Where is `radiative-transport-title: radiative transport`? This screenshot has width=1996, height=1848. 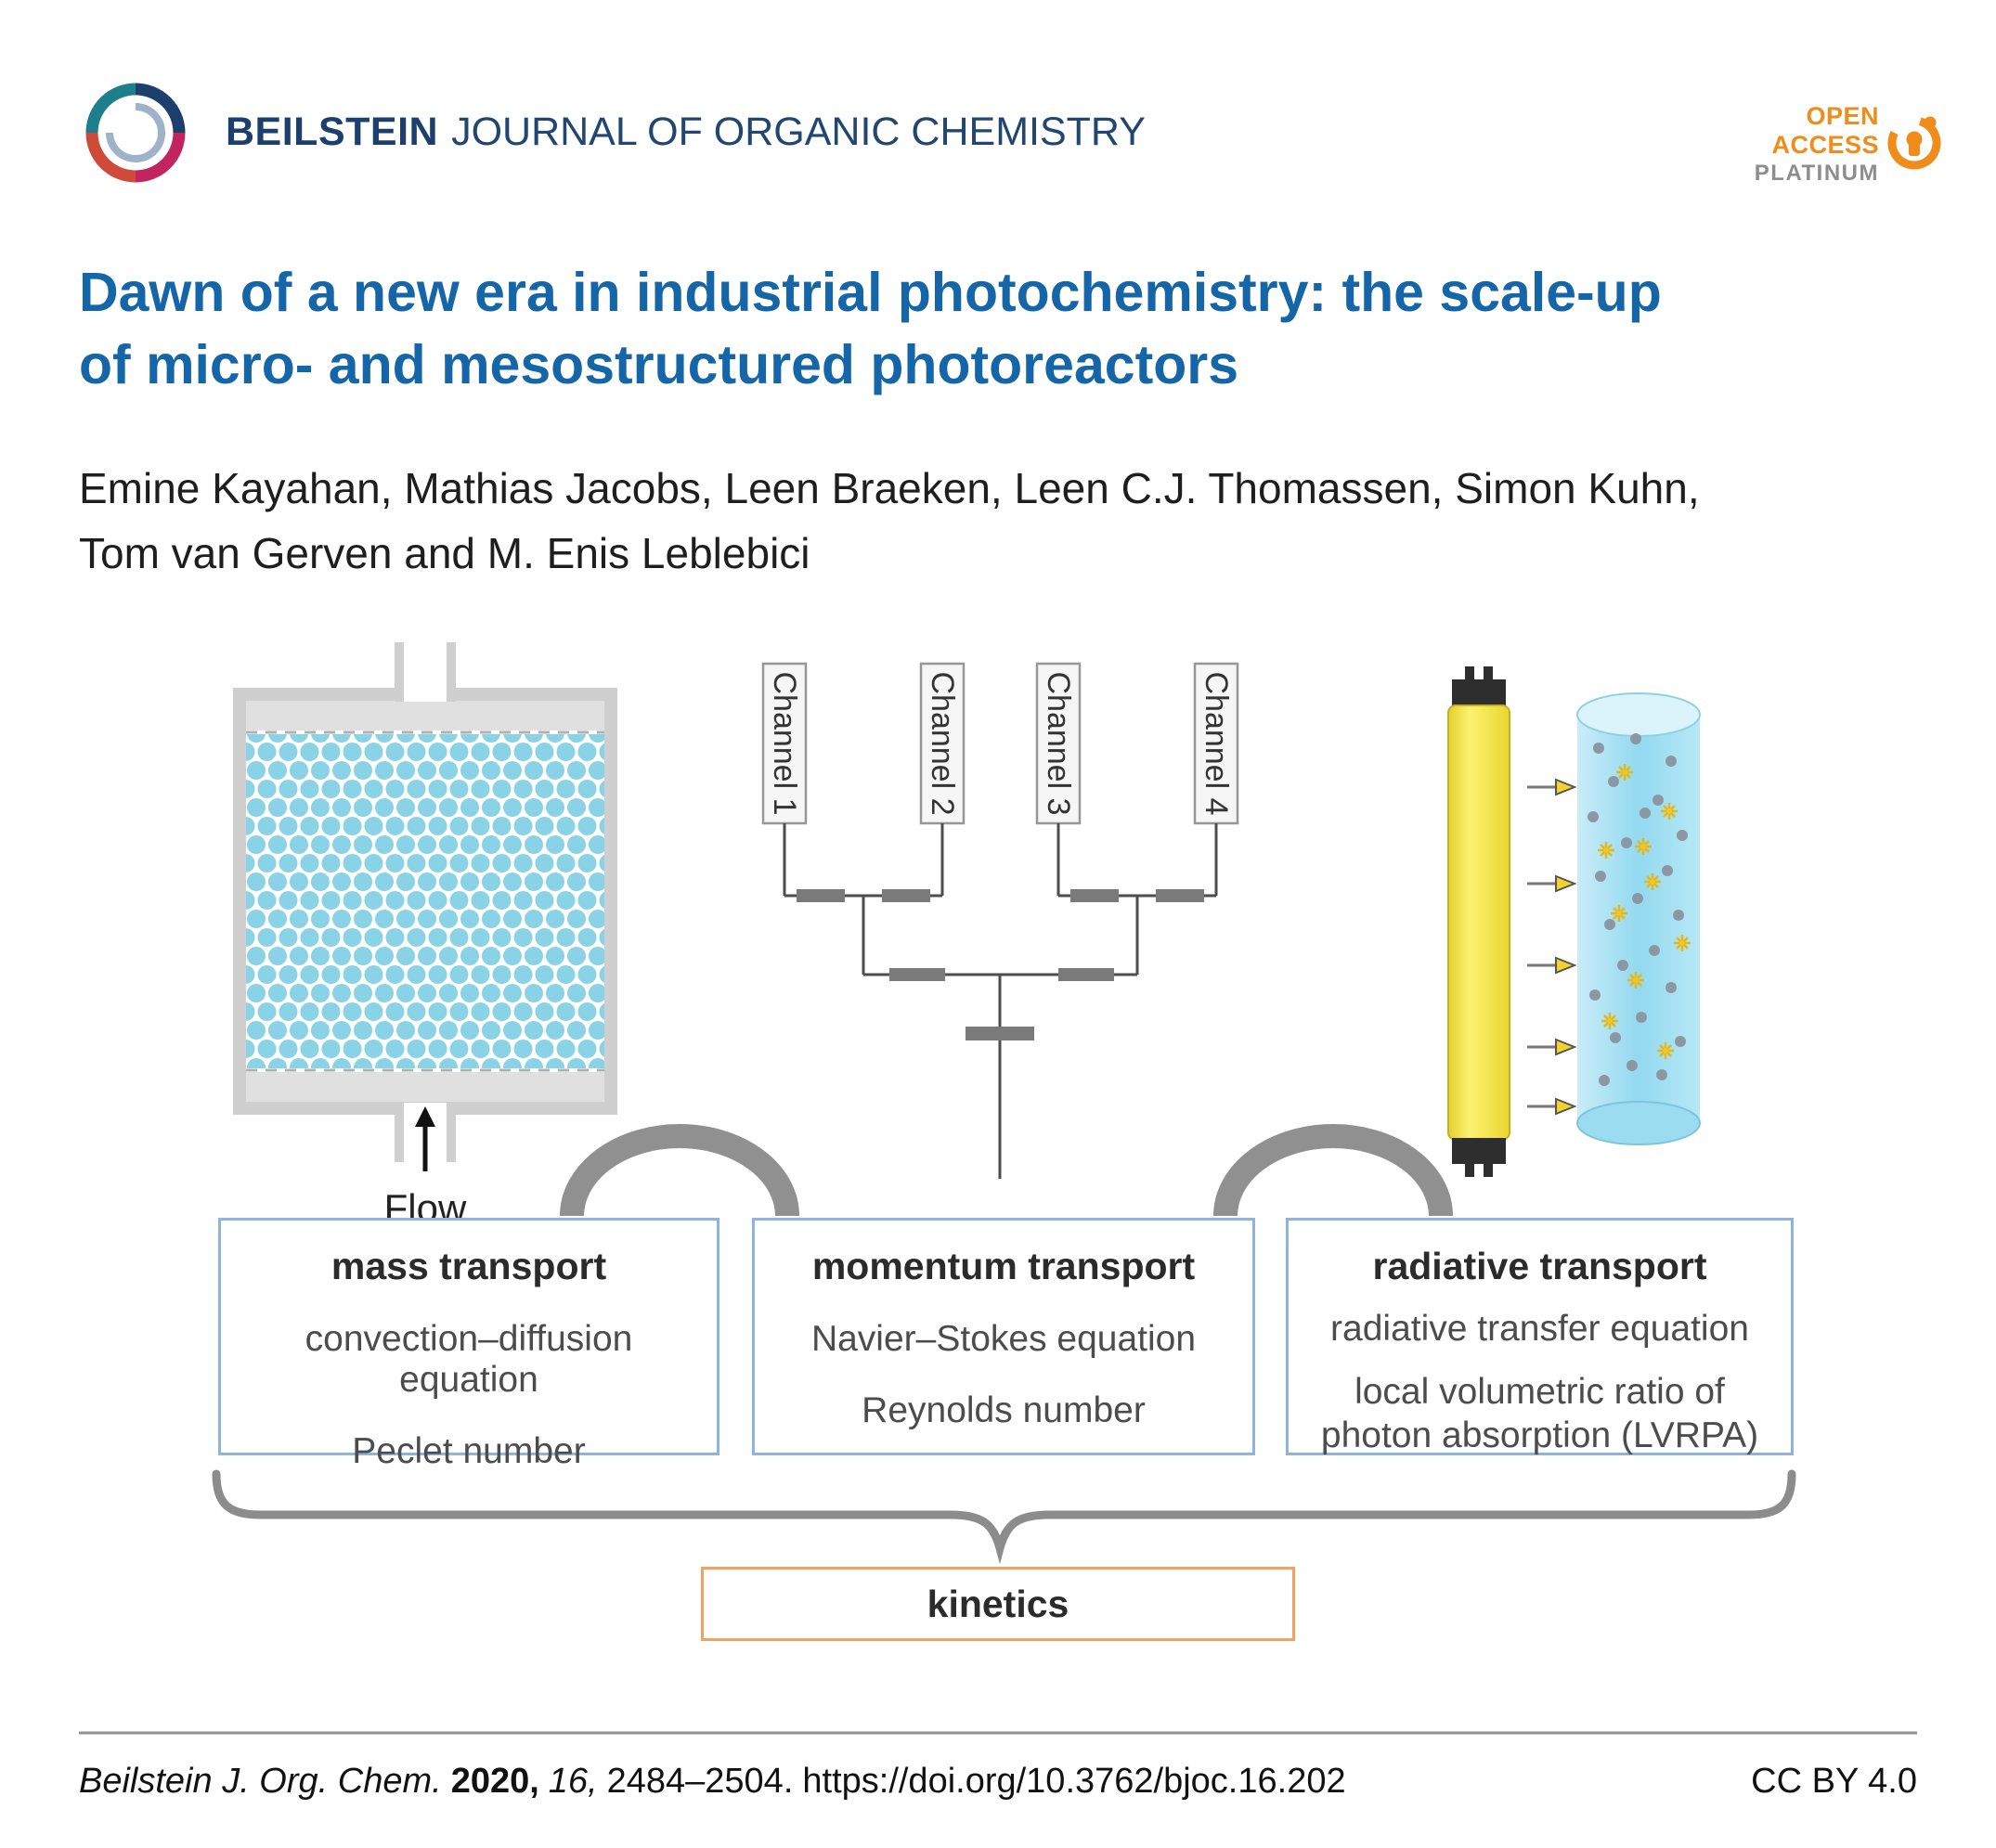
radiative-transport-title: radiative transport is located at coordinates (1539, 1266).